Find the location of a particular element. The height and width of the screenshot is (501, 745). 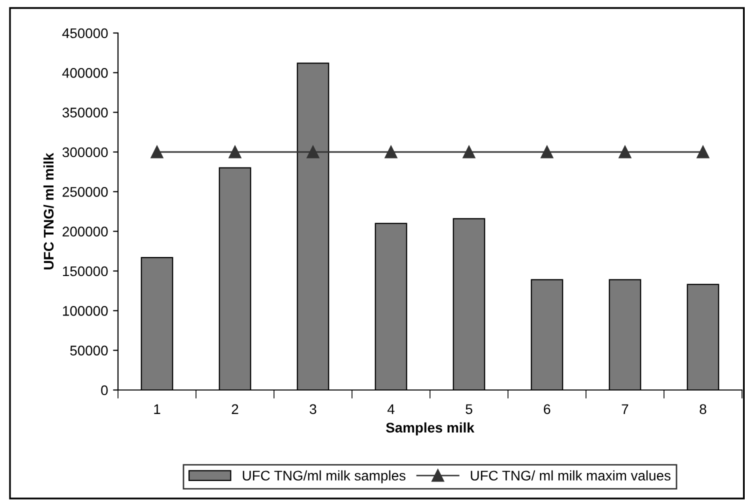

x-axis-title: Samples milk is located at coordinates (430, 429).